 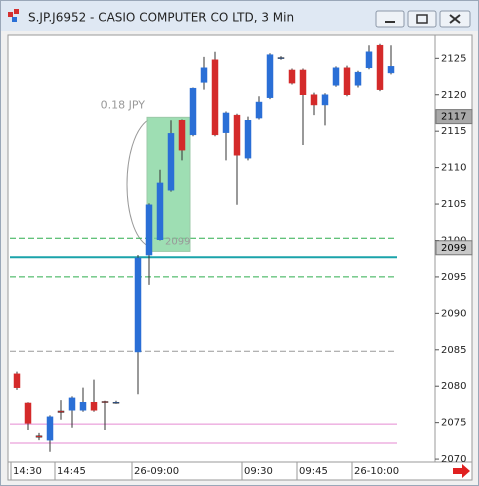 What do you see at coordinates (453, 423) in the screenshot?
I see `y-tick-label: 2075` at bounding box center [453, 423].